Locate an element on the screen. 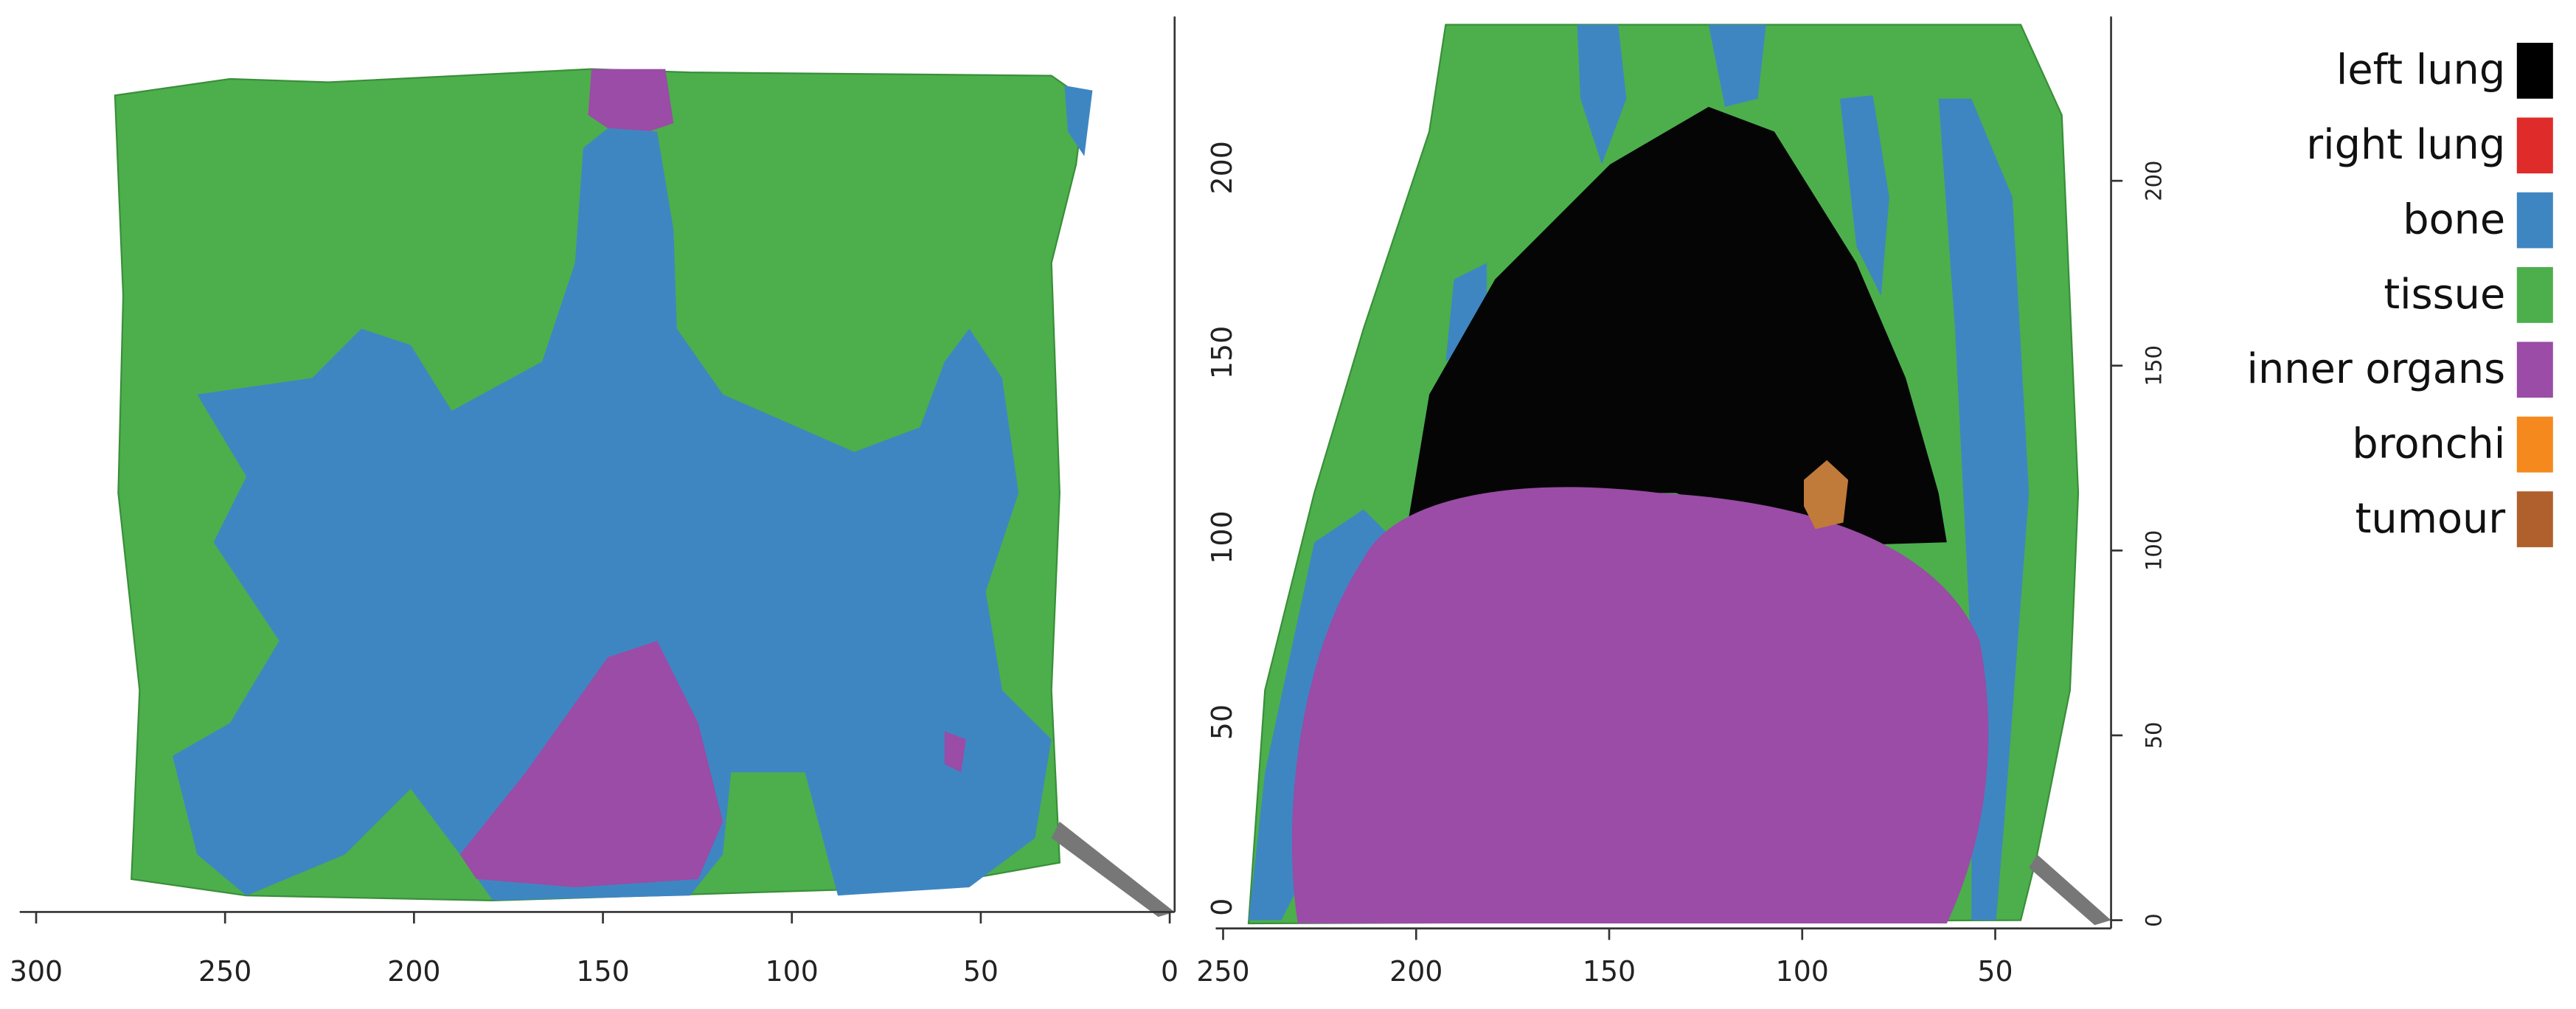  legend-label: tissue is located at coordinates (2444, 295).